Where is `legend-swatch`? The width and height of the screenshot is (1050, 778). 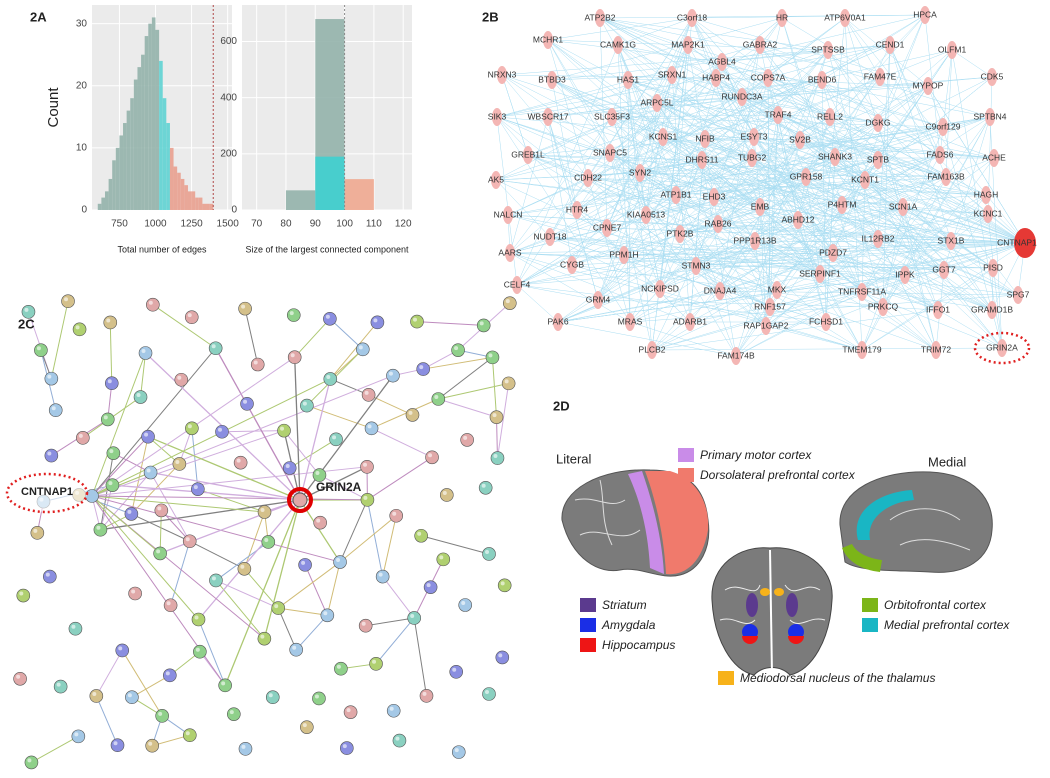 legend-swatch is located at coordinates (686, 475).